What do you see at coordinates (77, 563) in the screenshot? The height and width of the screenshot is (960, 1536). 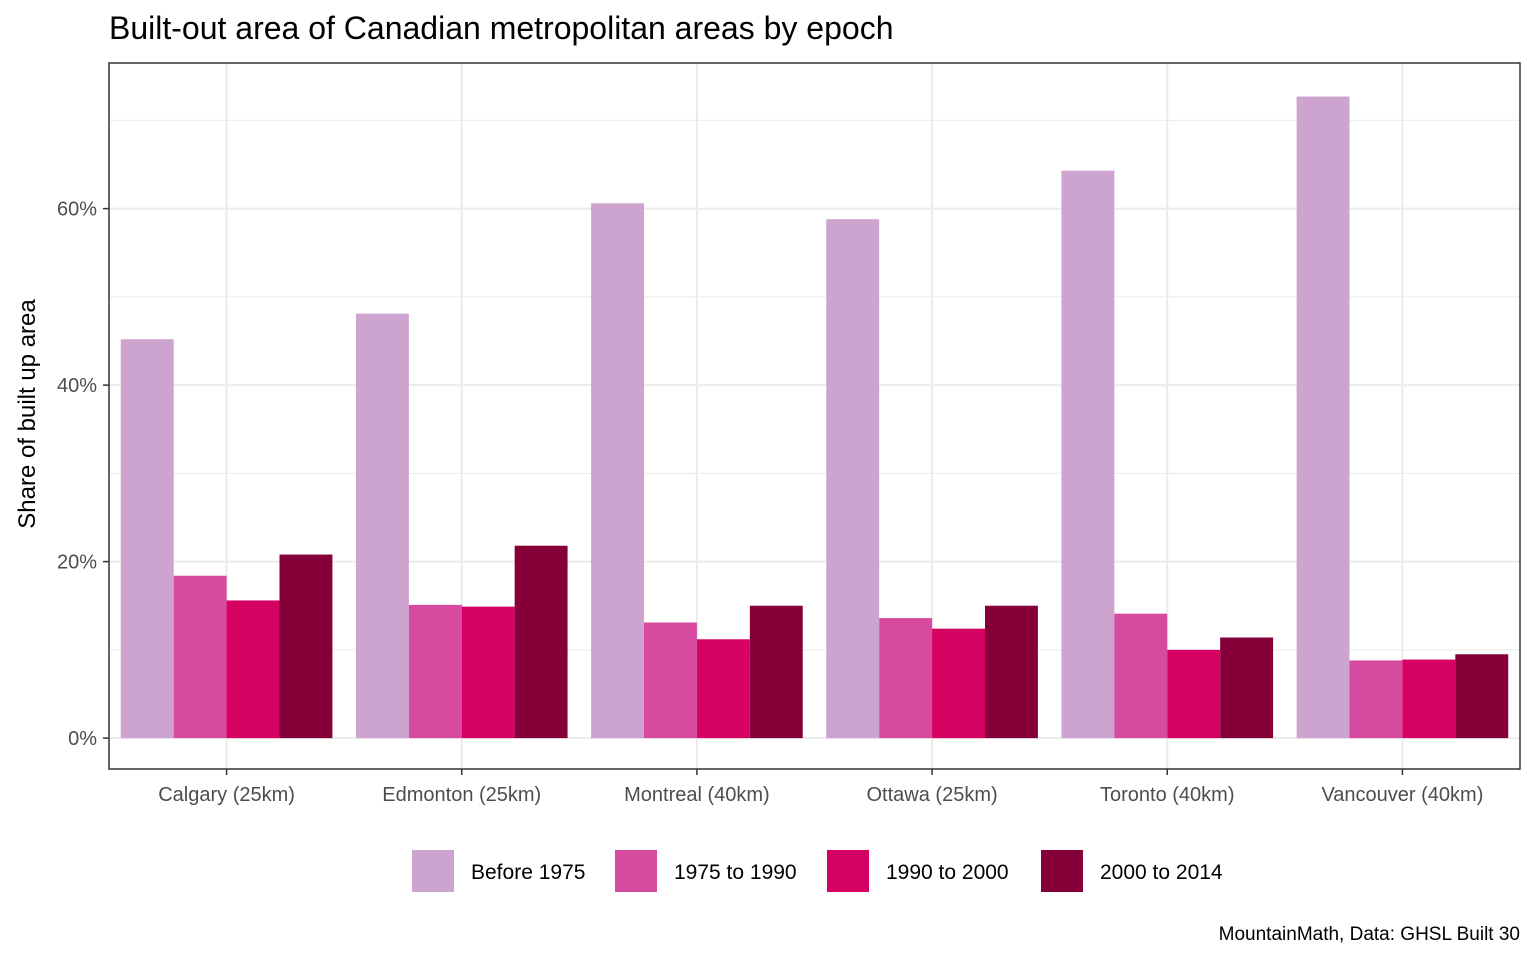 I see `y-tick-label: 20%` at bounding box center [77, 563].